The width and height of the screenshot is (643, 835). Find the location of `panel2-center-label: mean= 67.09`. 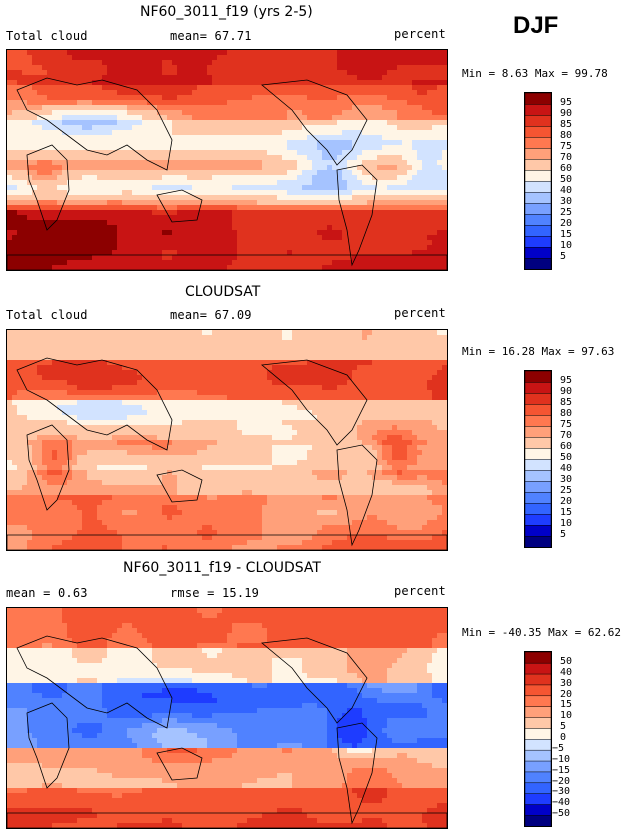

panel2-center-label: mean= 67.09 is located at coordinates (211, 315).